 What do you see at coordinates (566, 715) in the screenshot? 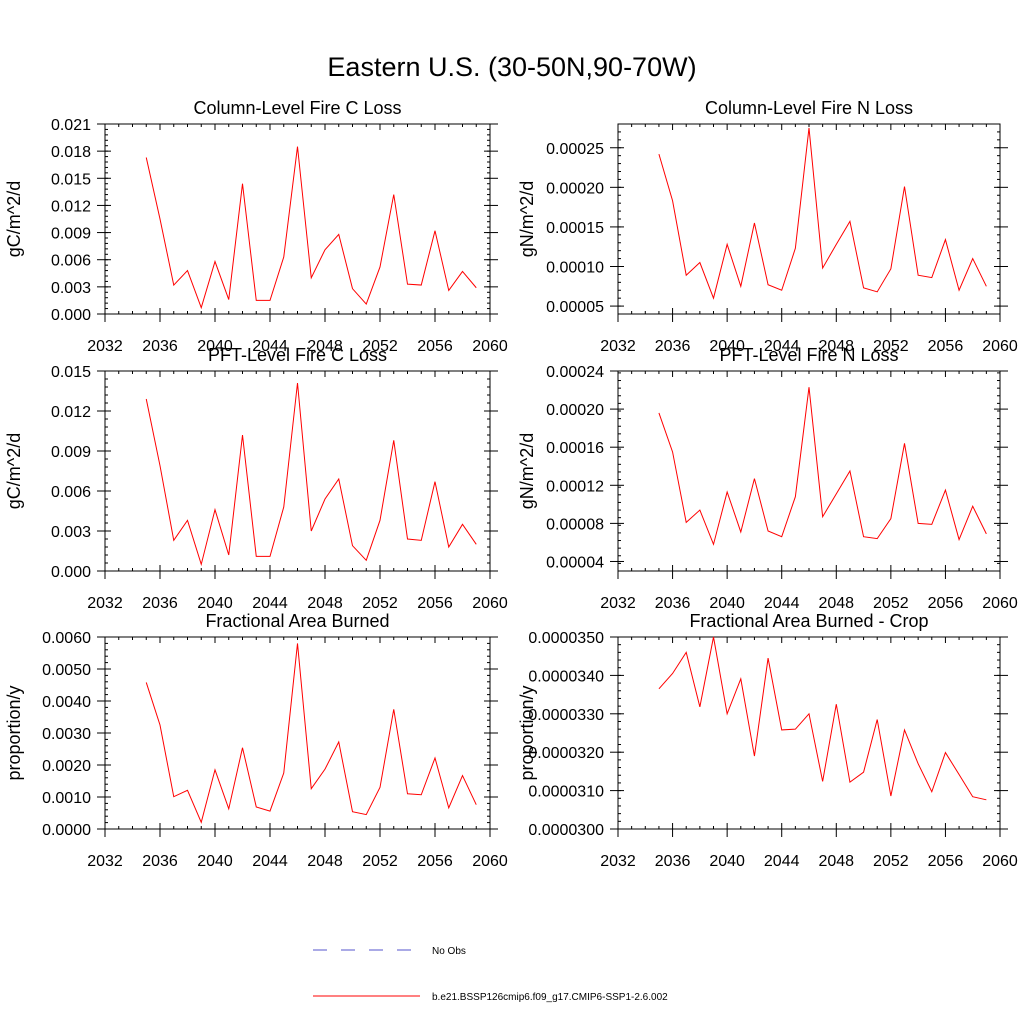
I see `y-tick-label: 0.0000330` at bounding box center [566, 715].